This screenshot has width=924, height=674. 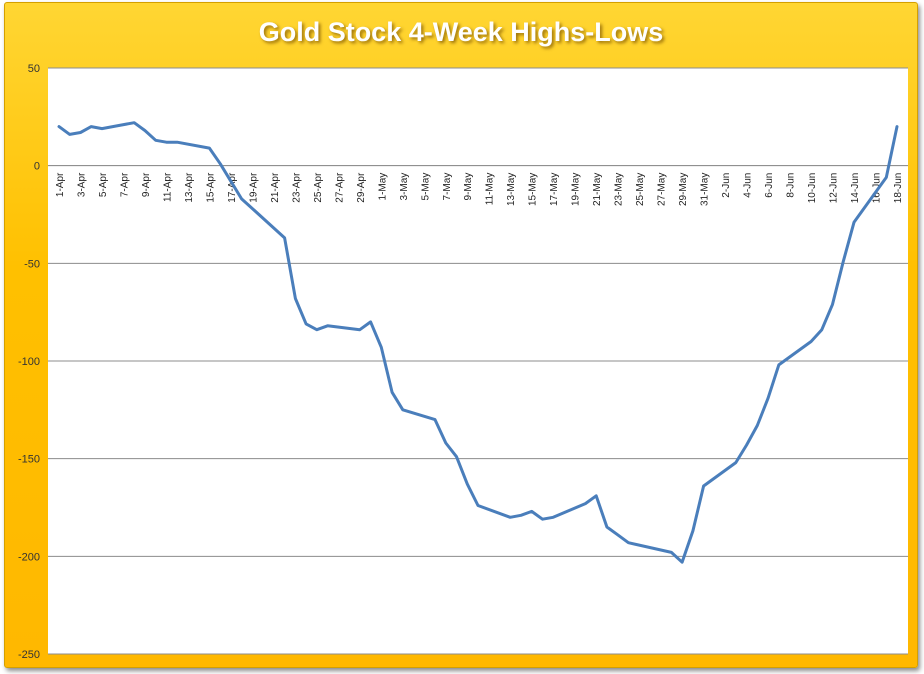 What do you see at coordinates (597, 189) in the screenshot?
I see `x-tick-label: 21-May` at bounding box center [597, 189].